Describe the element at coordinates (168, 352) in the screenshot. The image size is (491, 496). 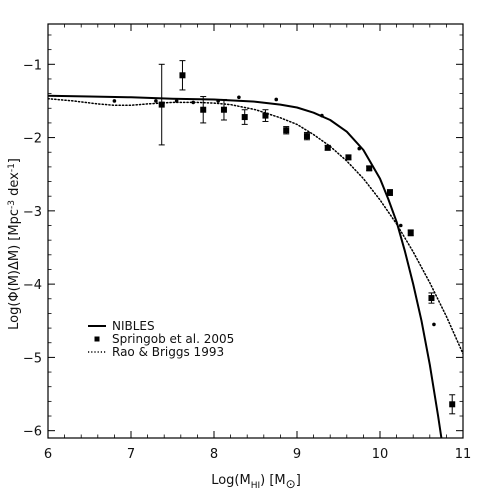
I see `legend-rao-briggs-label: Rao & Briggs 1993` at that location.